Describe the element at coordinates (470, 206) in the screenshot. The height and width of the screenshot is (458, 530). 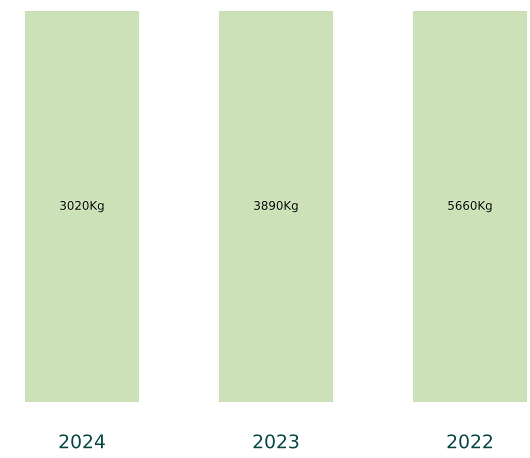
I see `data-label: 5660Kg` at that location.